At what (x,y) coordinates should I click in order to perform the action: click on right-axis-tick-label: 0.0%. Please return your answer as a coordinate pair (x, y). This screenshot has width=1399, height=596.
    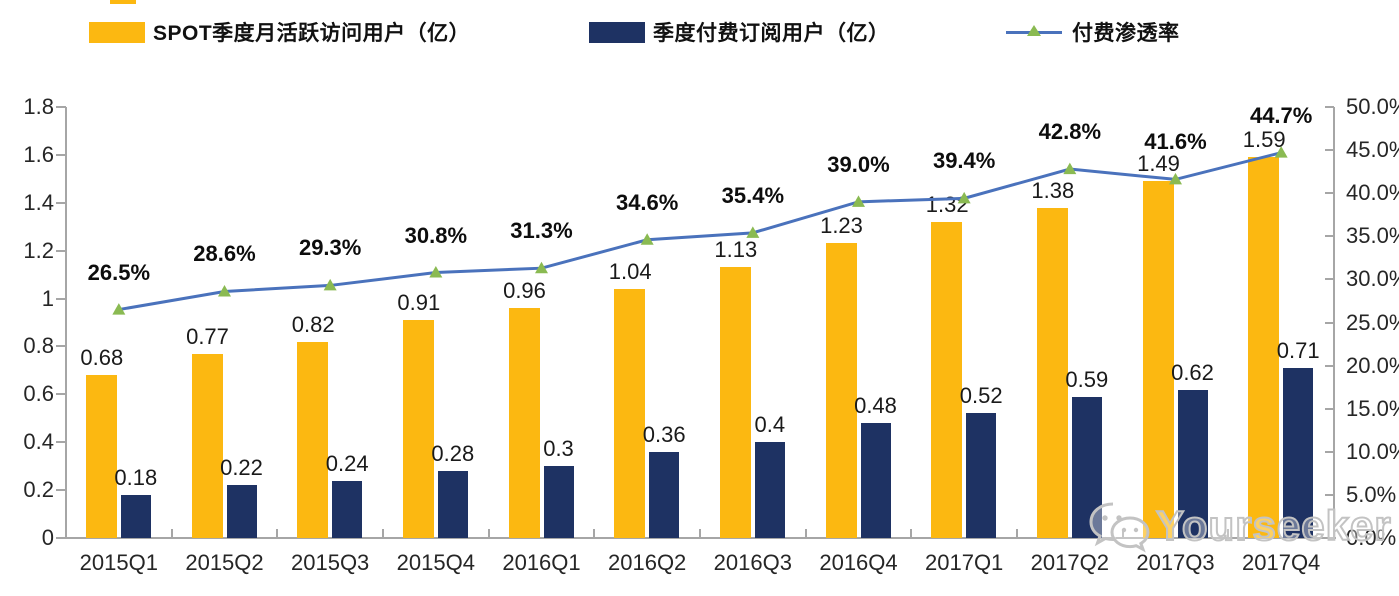
    Looking at the image, I should click on (1371, 537).